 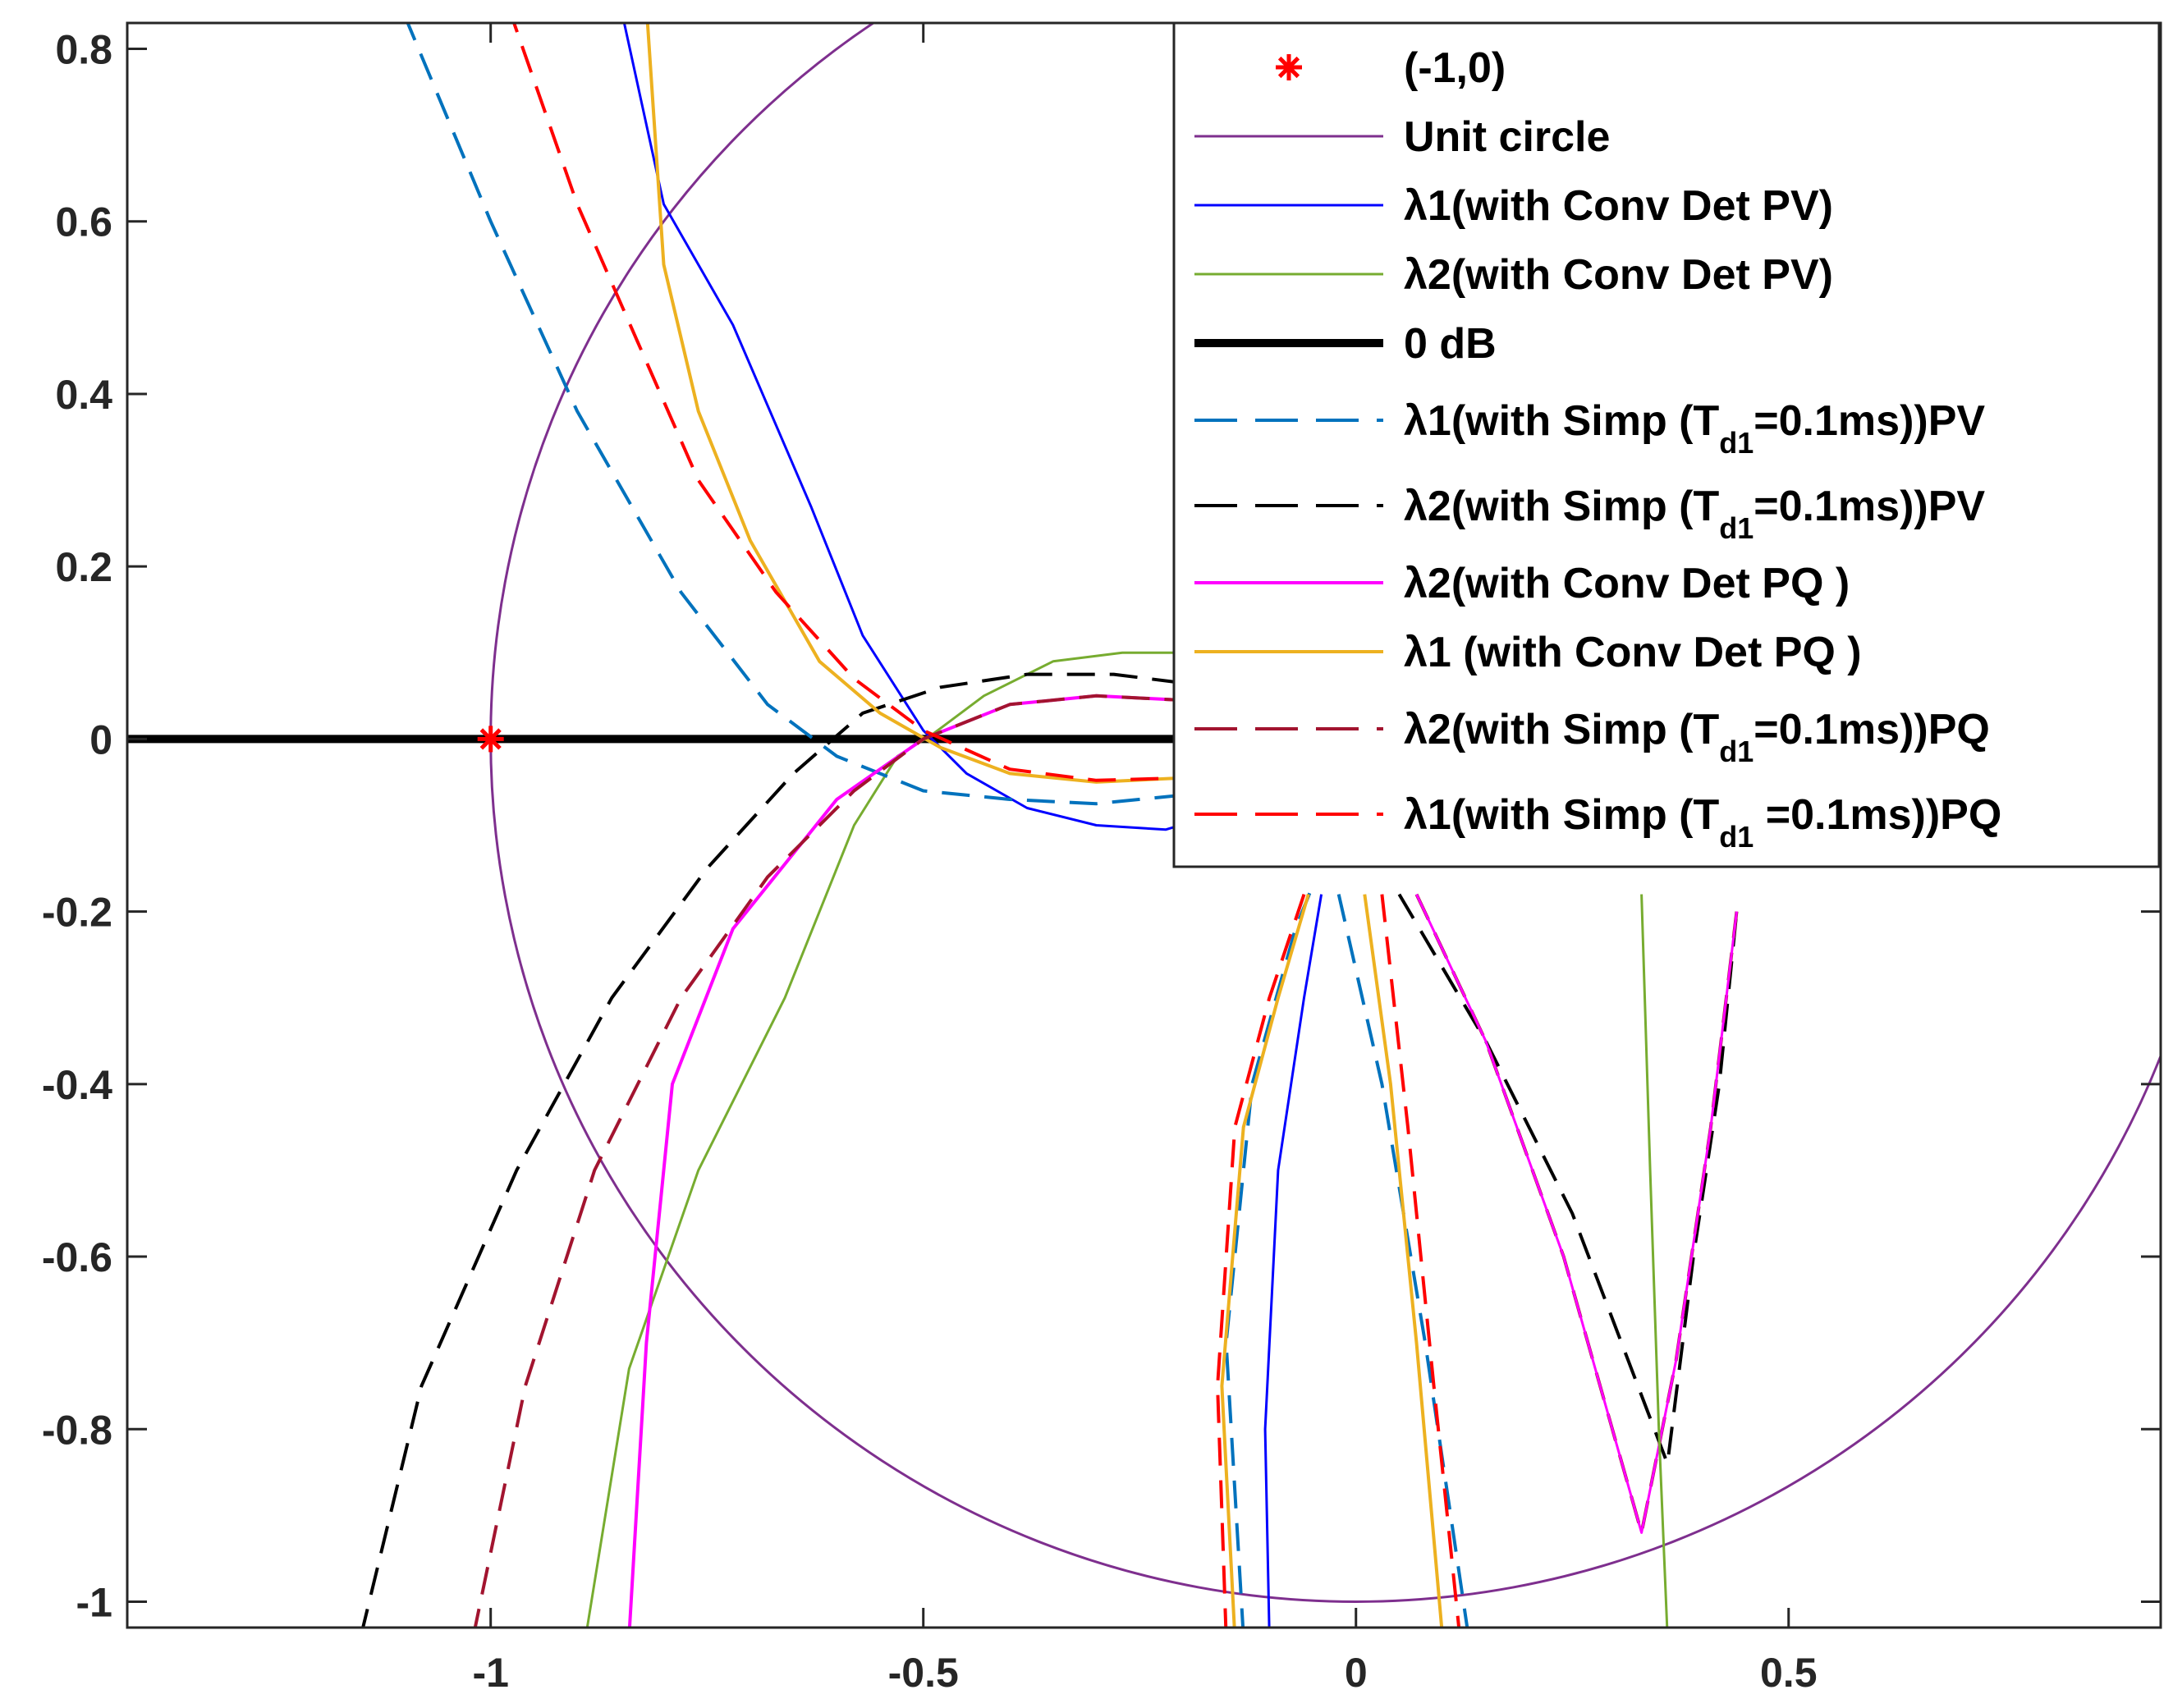 What do you see at coordinates (1356, 1673) in the screenshot?
I see `x-tick-label: 0` at bounding box center [1356, 1673].